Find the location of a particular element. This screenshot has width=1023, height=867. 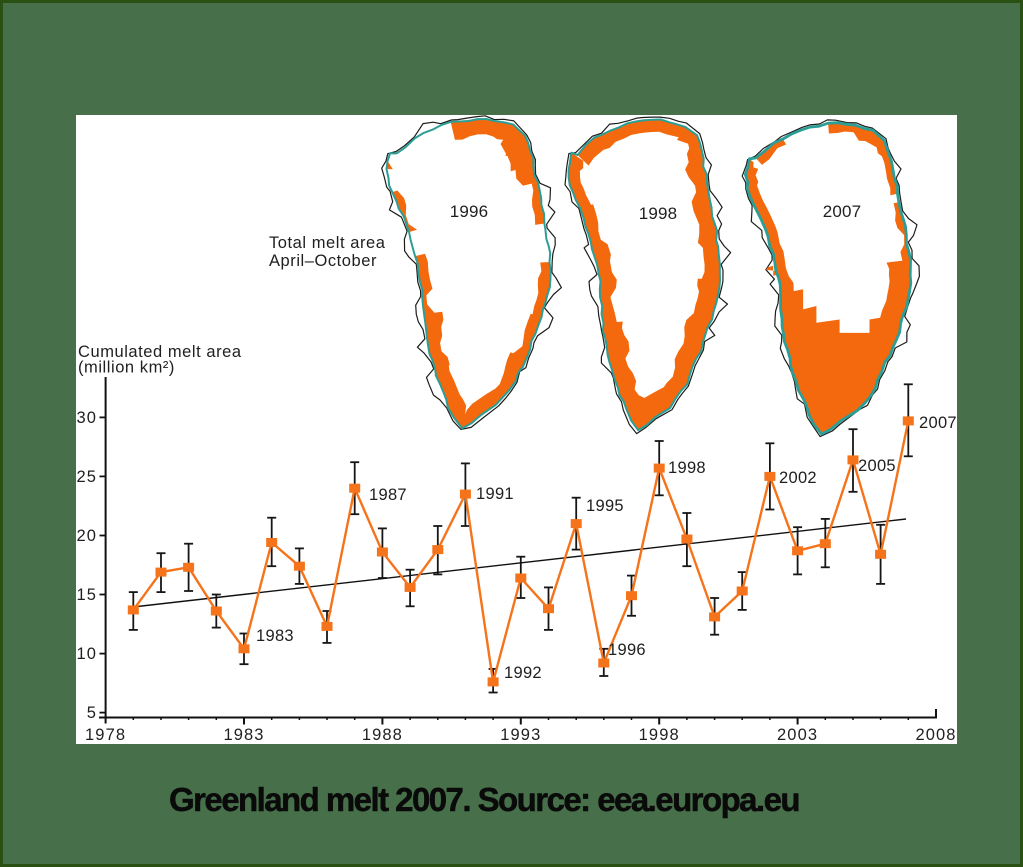

svg-text: 2008 is located at coordinates (935, 735).